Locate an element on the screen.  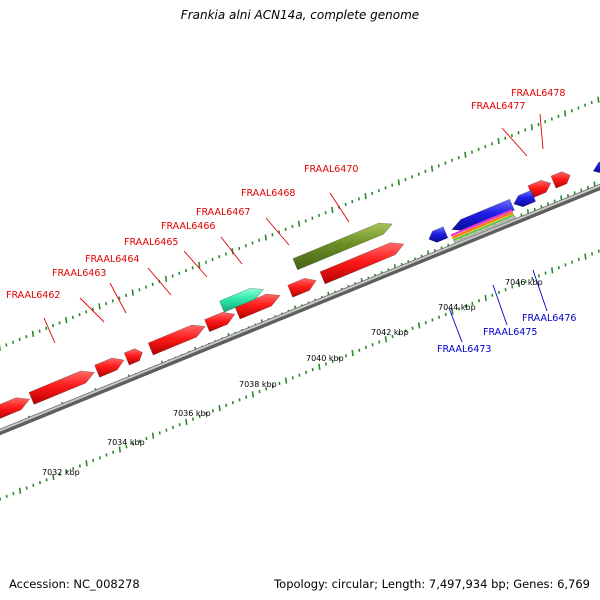
gene-label-forward: FRAAL6468 is located at coordinates (268, 193).